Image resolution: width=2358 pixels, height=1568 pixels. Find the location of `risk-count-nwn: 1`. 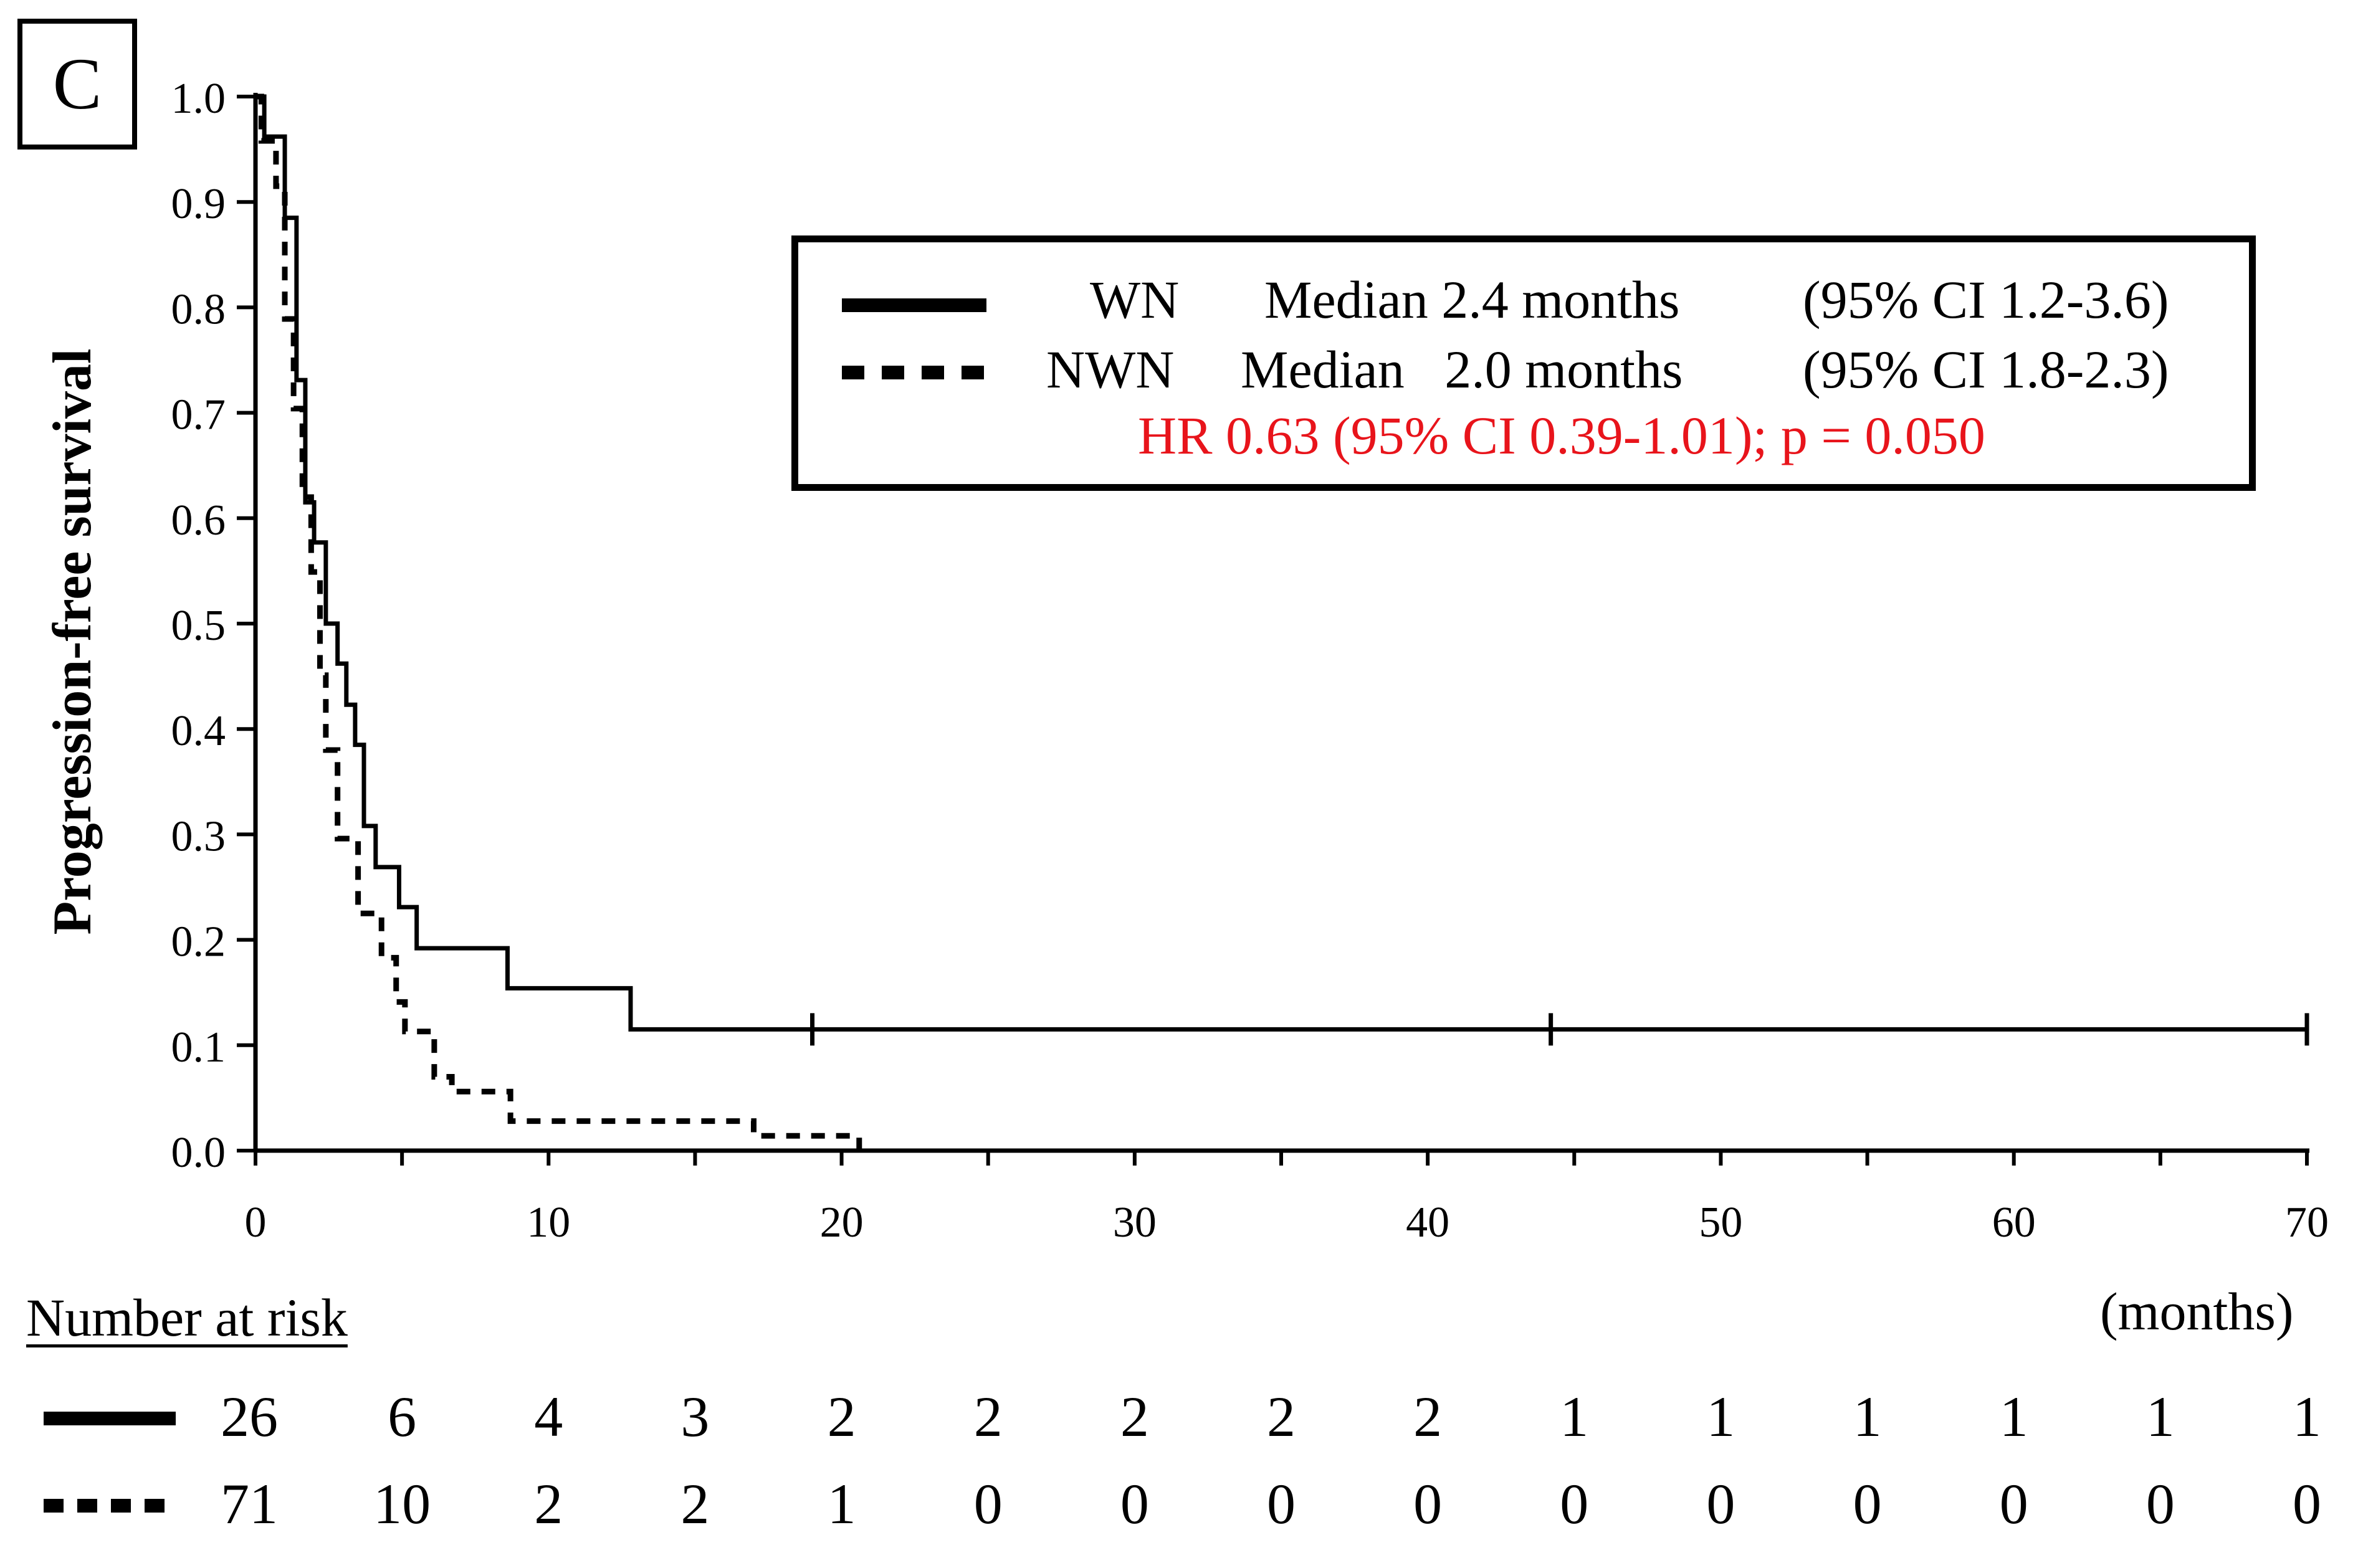

risk-count-nwn: 1 is located at coordinates (842, 1504).